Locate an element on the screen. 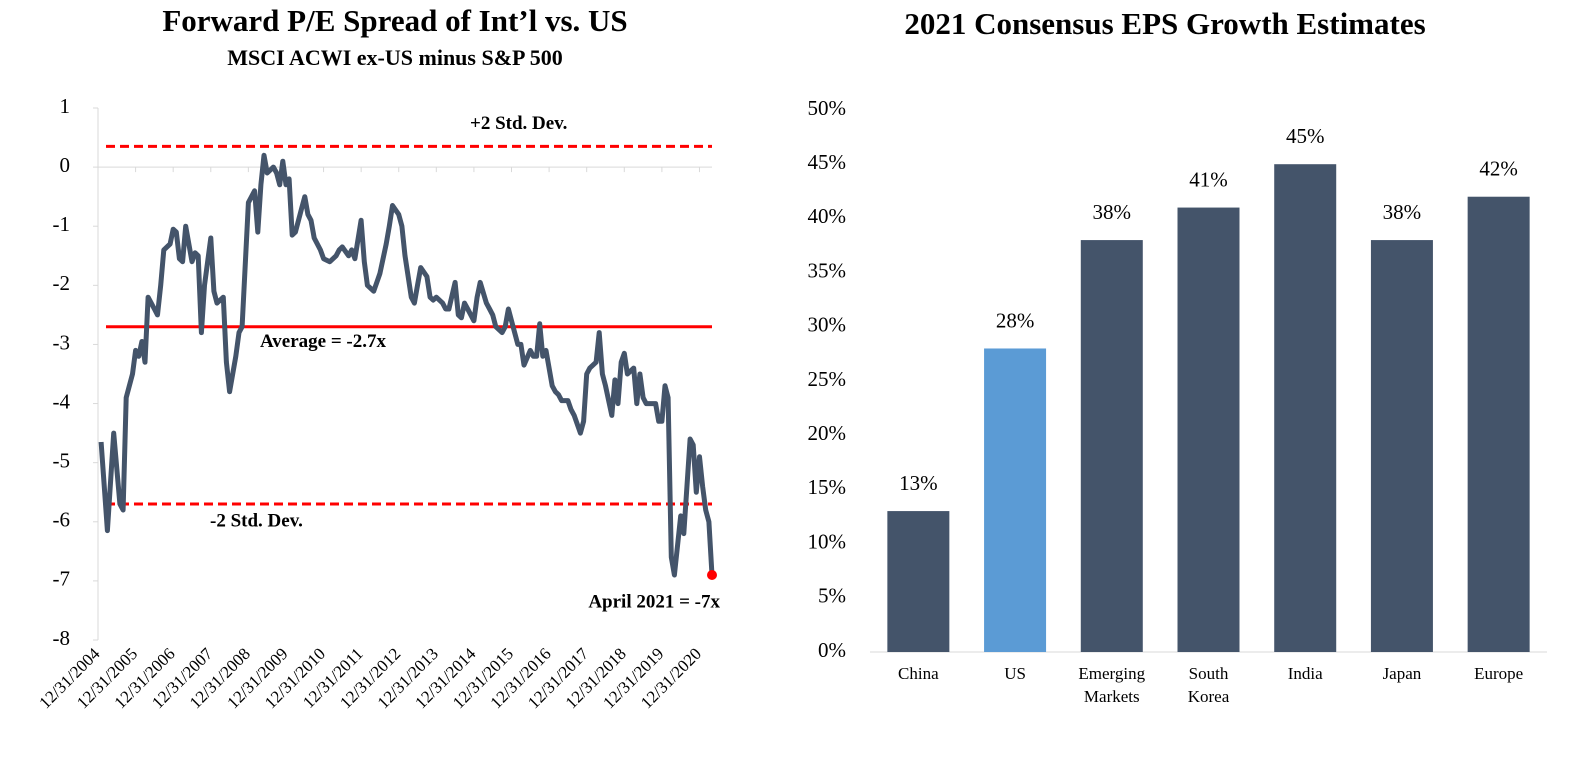  x-tick-label: Europe is located at coordinates (1498, 673).